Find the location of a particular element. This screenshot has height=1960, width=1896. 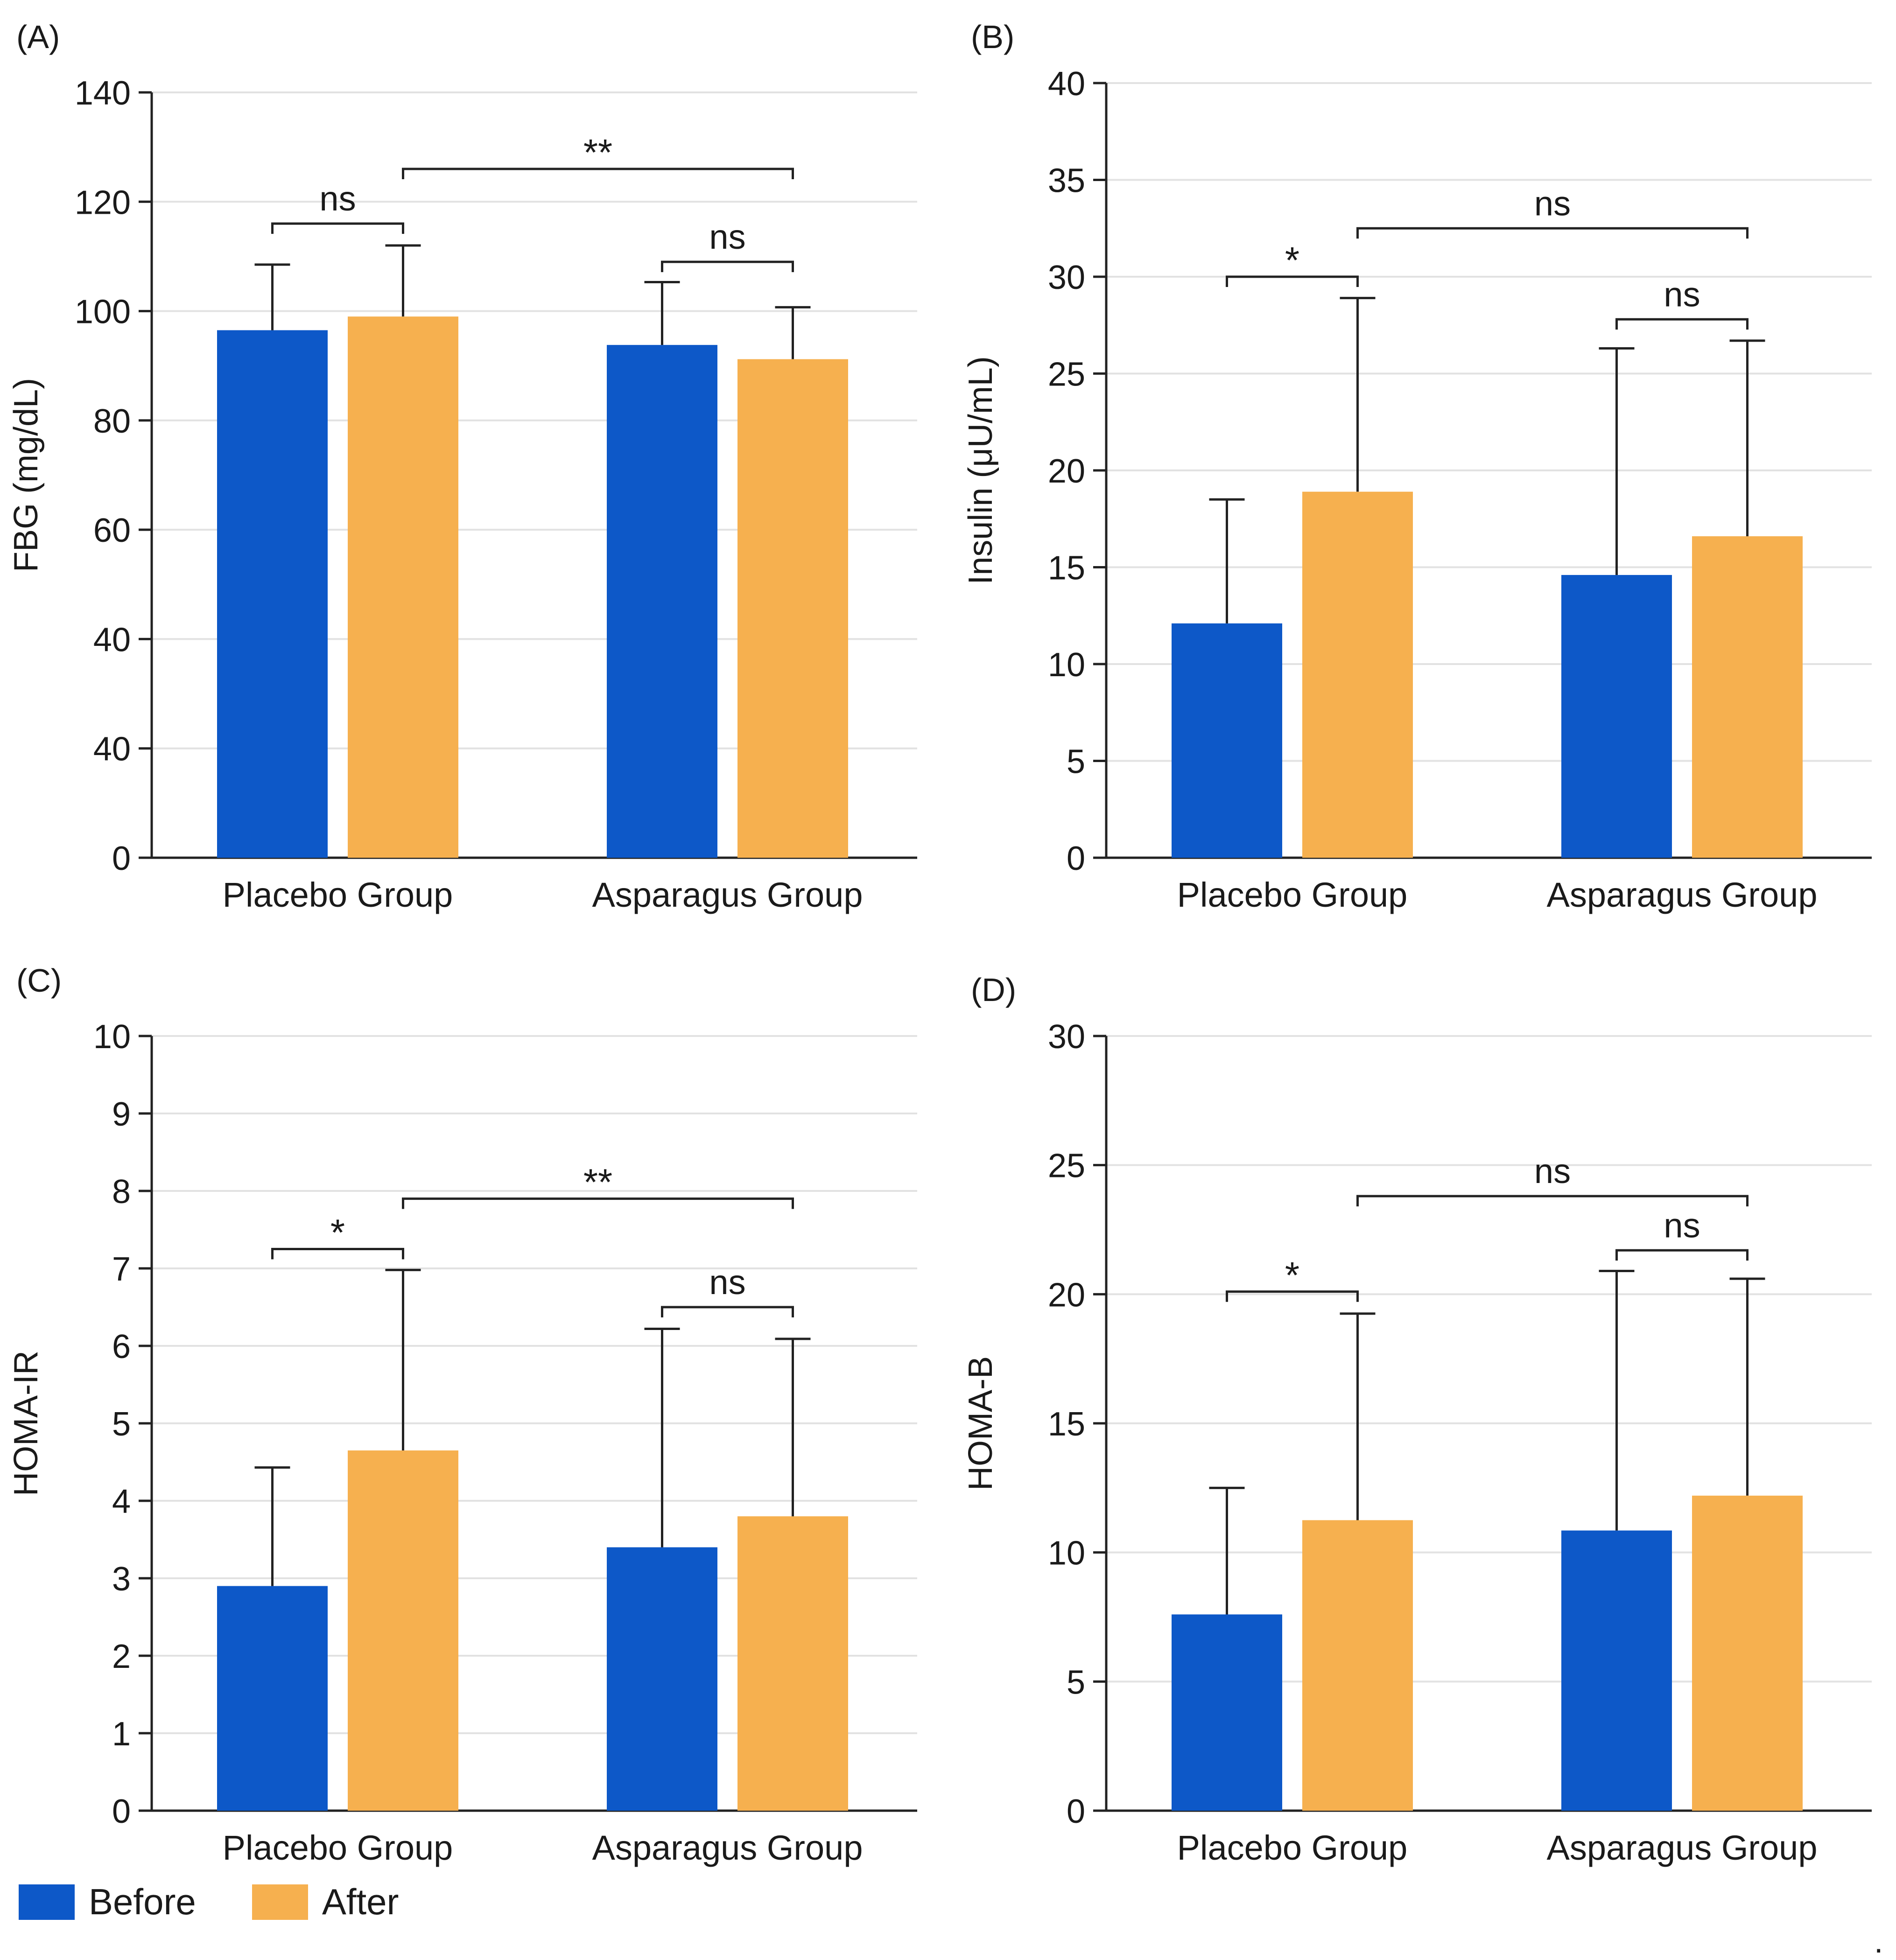

legend-label-before: Before is located at coordinates (142, 1901).